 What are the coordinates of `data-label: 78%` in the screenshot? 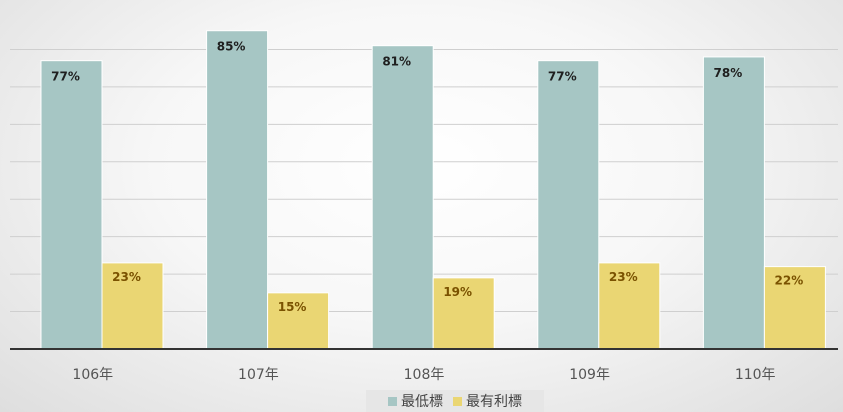 It's located at (728, 73).